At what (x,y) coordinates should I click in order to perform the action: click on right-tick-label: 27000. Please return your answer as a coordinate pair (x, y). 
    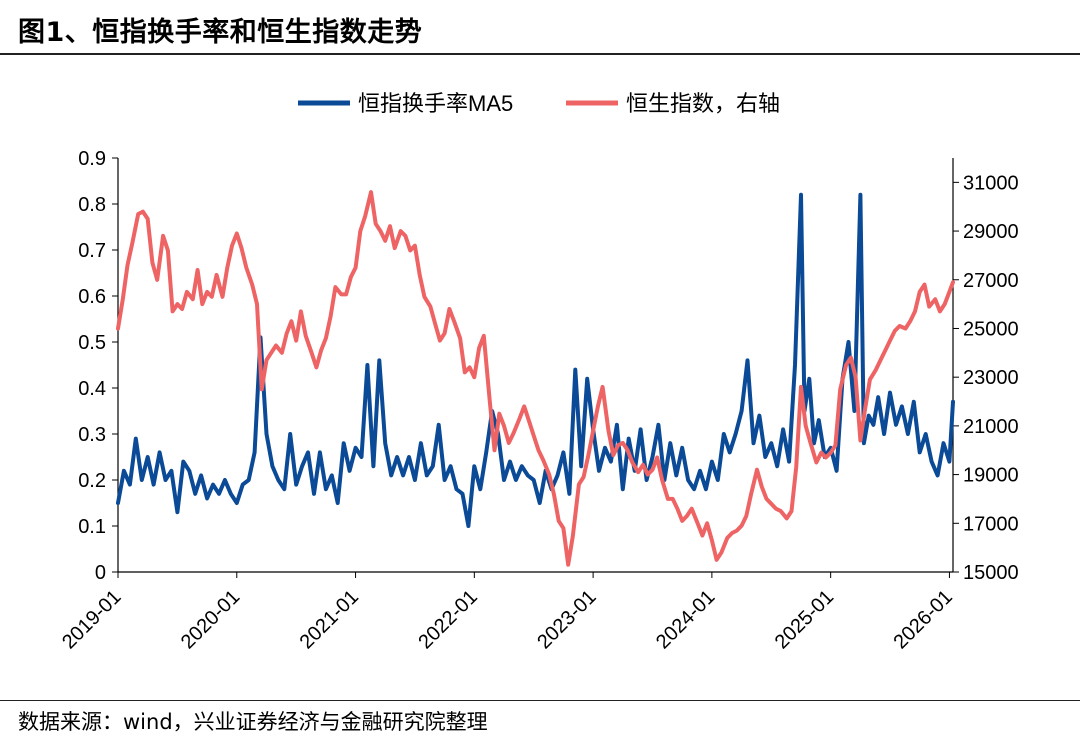
    Looking at the image, I should click on (991, 281).